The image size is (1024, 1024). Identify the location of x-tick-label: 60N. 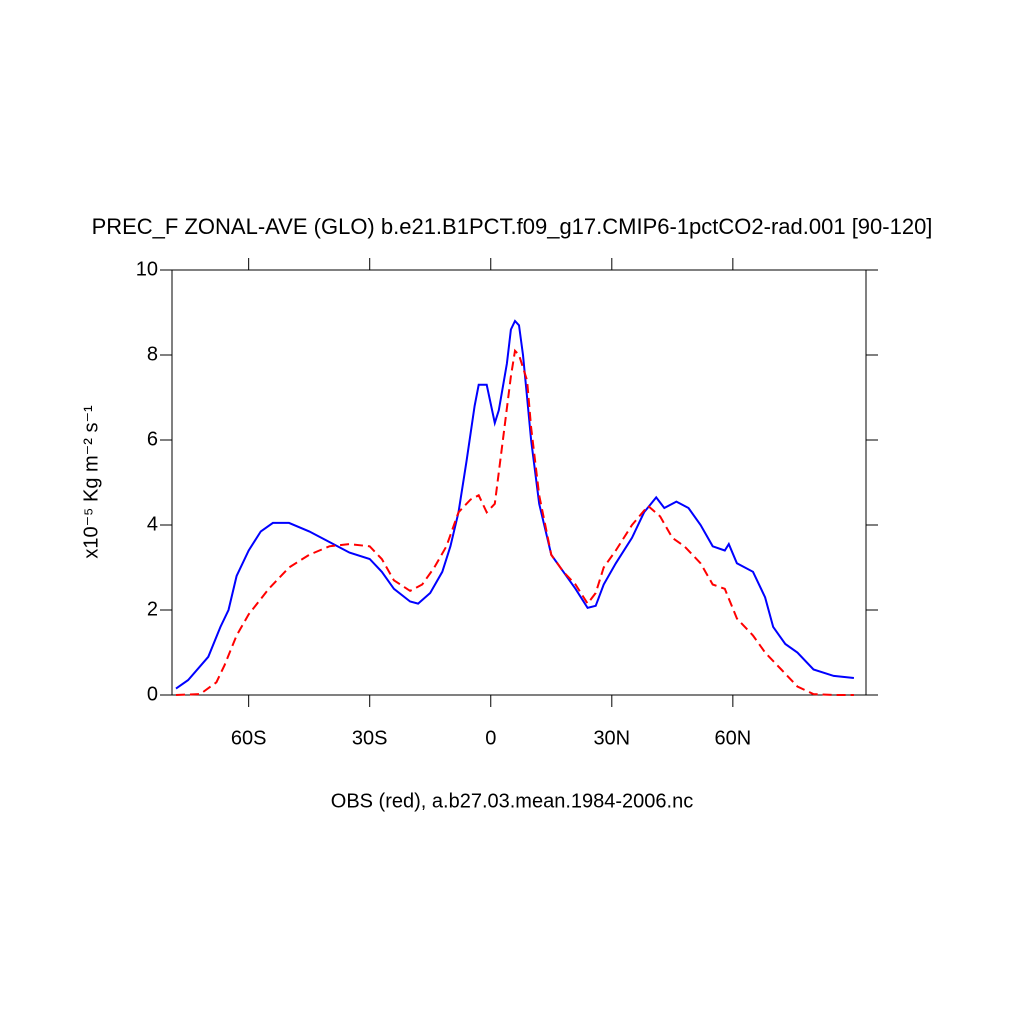
(732, 738).